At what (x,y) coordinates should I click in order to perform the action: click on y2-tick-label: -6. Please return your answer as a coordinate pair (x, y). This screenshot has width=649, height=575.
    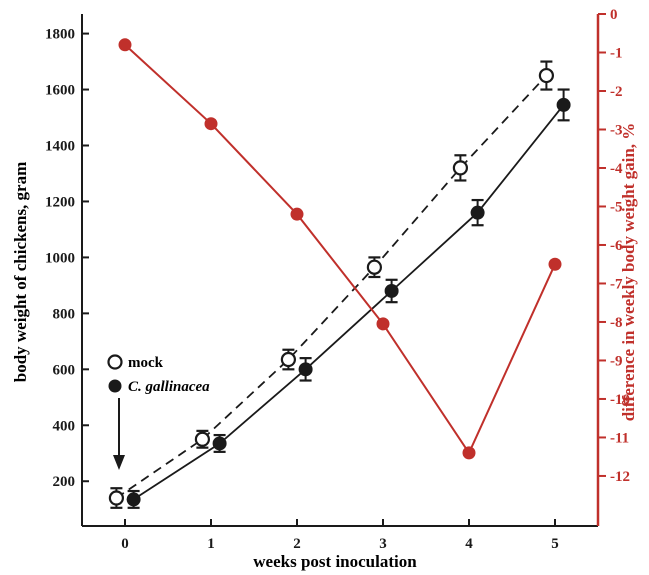
    Looking at the image, I should click on (616, 246).